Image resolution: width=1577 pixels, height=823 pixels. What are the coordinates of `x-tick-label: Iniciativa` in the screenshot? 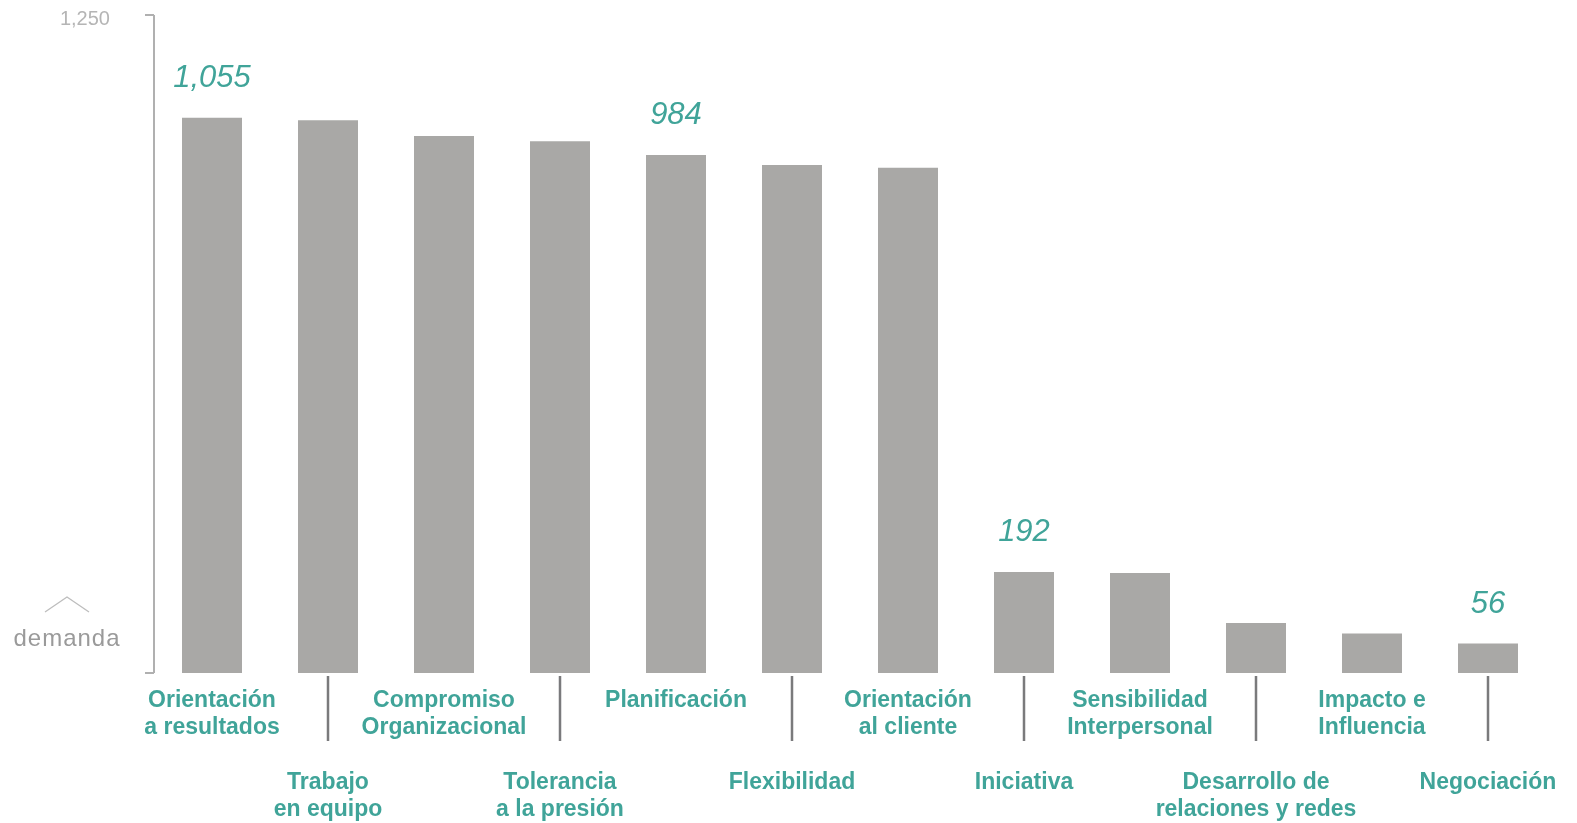 It's located at (1024, 781).